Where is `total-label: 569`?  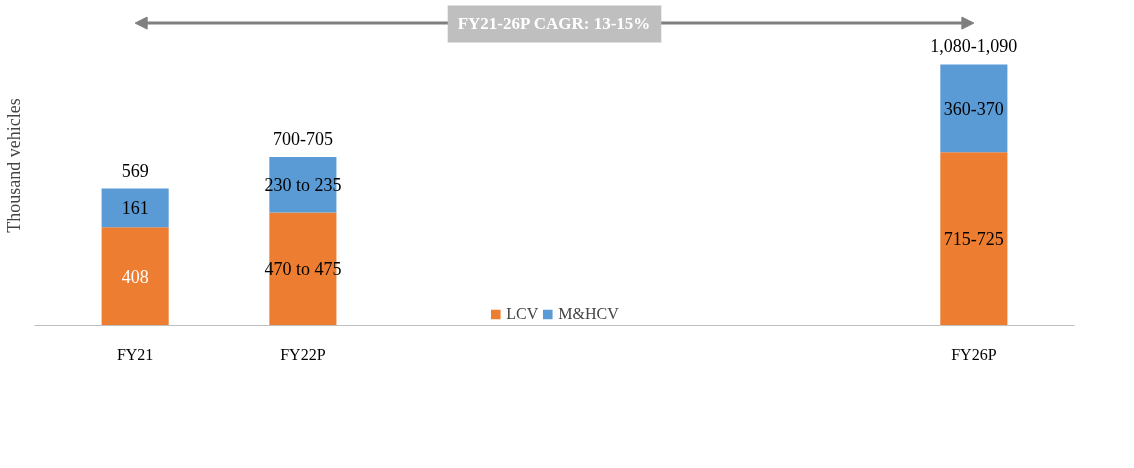 total-label: 569 is located at coordinates (135, 170).